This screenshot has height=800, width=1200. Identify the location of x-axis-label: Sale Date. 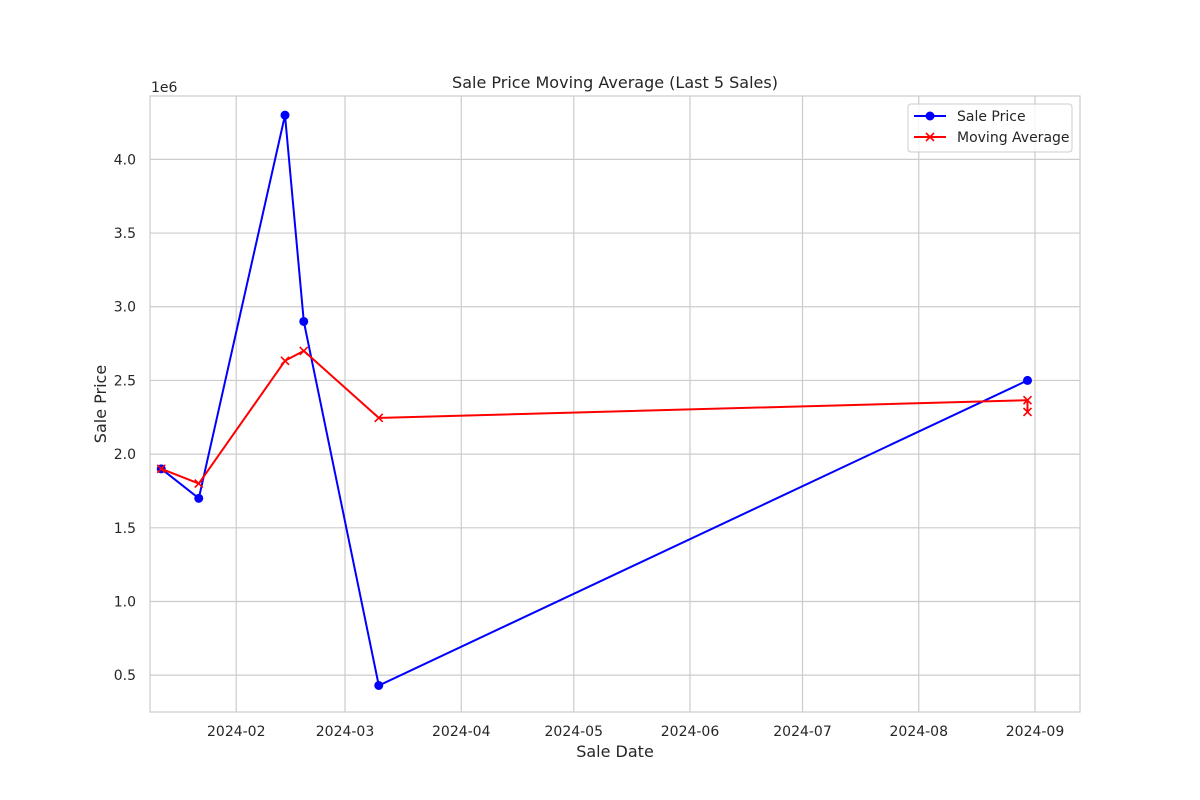
(615, 751).